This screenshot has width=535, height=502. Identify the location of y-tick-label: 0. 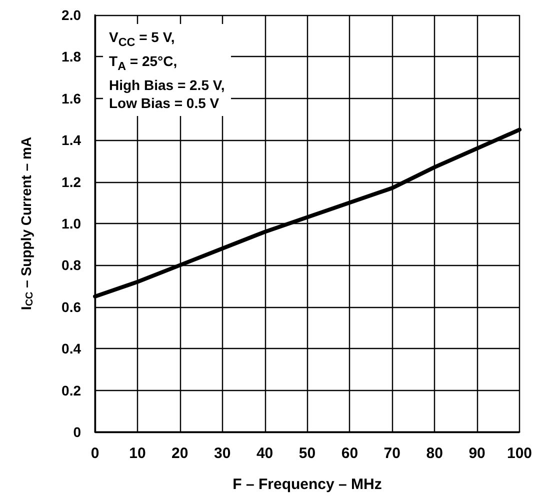
(77, 432).